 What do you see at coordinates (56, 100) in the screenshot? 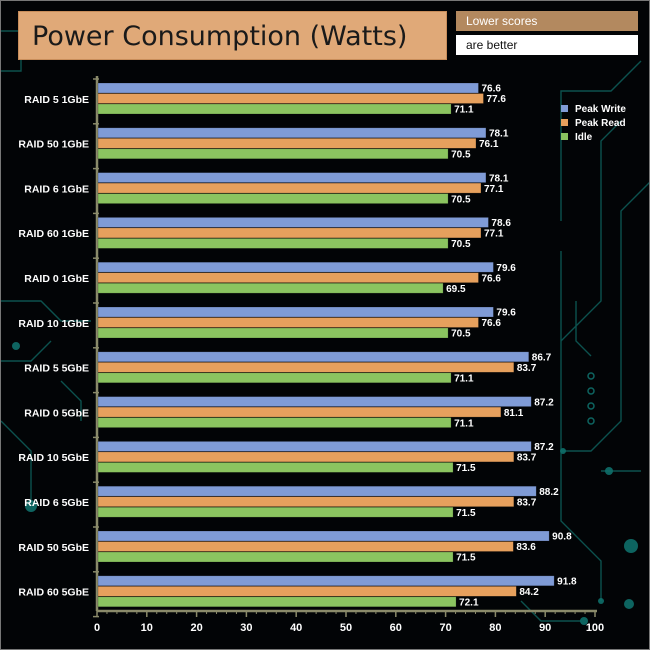
I see `category-label: RAID 5 1GbE` at bounding box center [56, 100].